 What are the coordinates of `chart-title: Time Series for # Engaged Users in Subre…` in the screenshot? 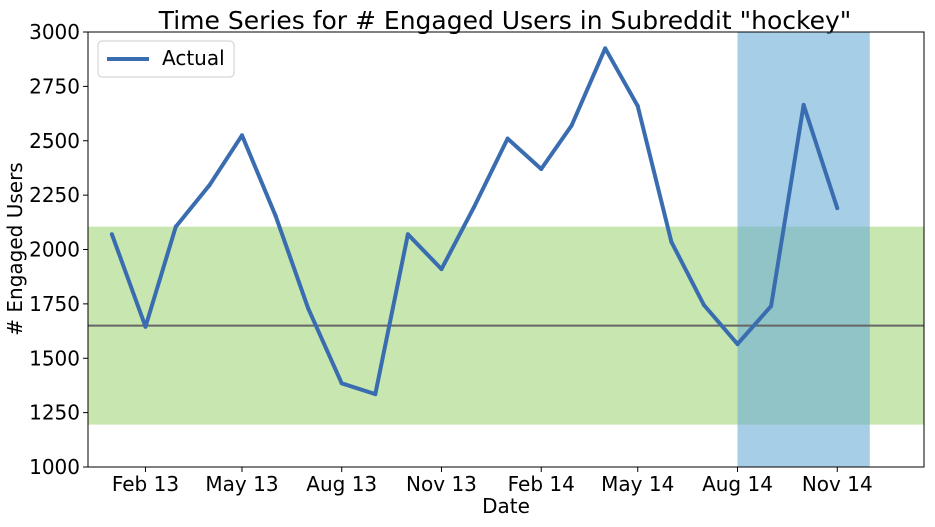 It's located at (505, 20).